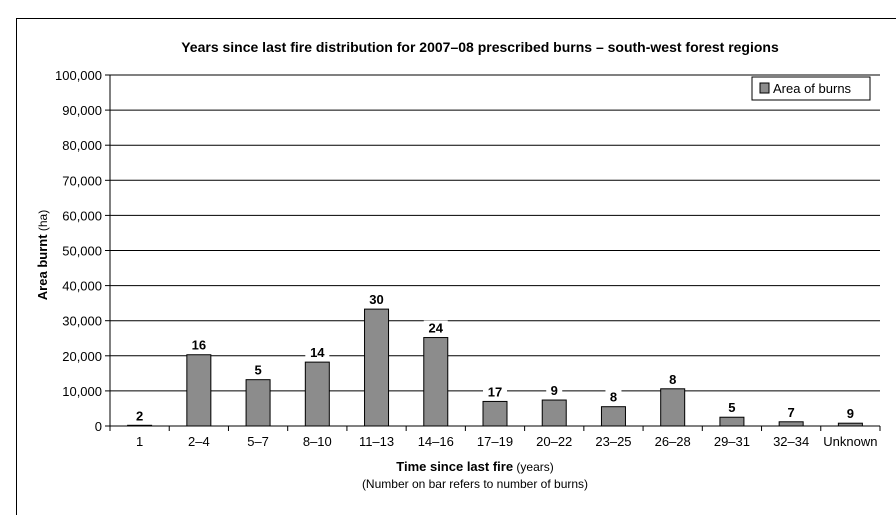 Image resolution: width=896 pixels, height=515 pixels. I want to click on y-tick-label: 0, so click(98, 426).